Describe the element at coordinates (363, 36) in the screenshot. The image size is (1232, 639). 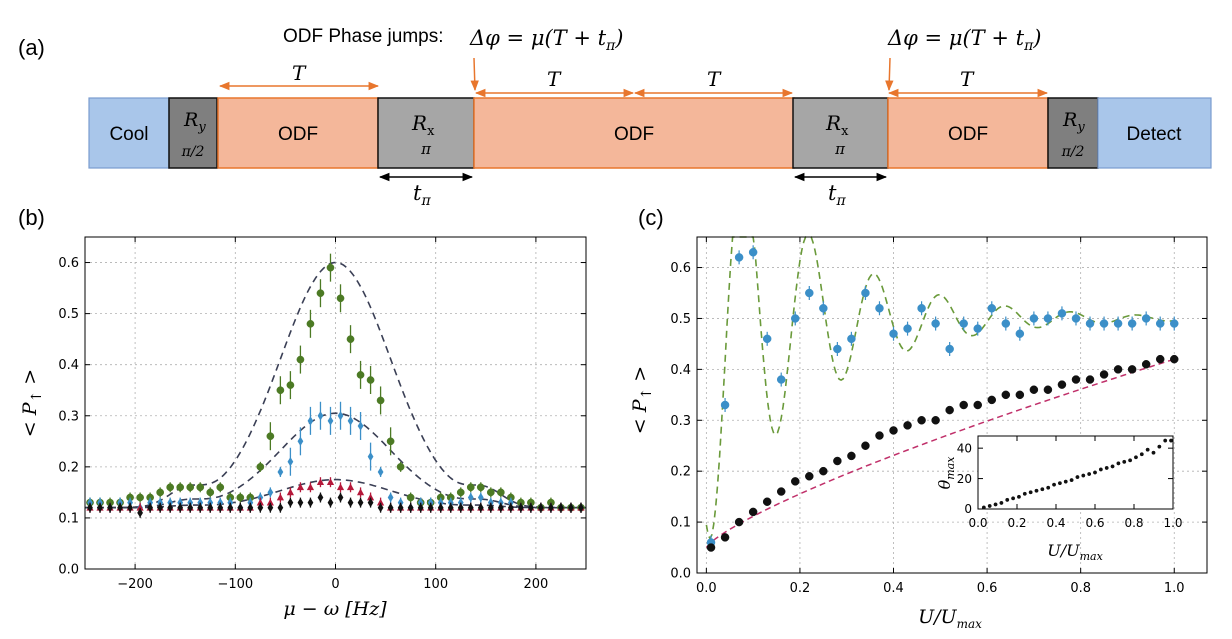
I see `odf-caption: ODF Phase jumps:` at that location.